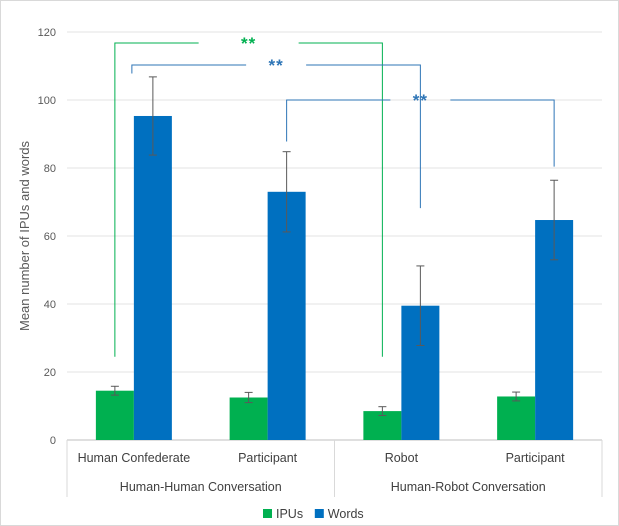 Image resolution: width=619 pixels, height=526 pixels. I want to click on category-label: Human Confederate, so click(134, 458).